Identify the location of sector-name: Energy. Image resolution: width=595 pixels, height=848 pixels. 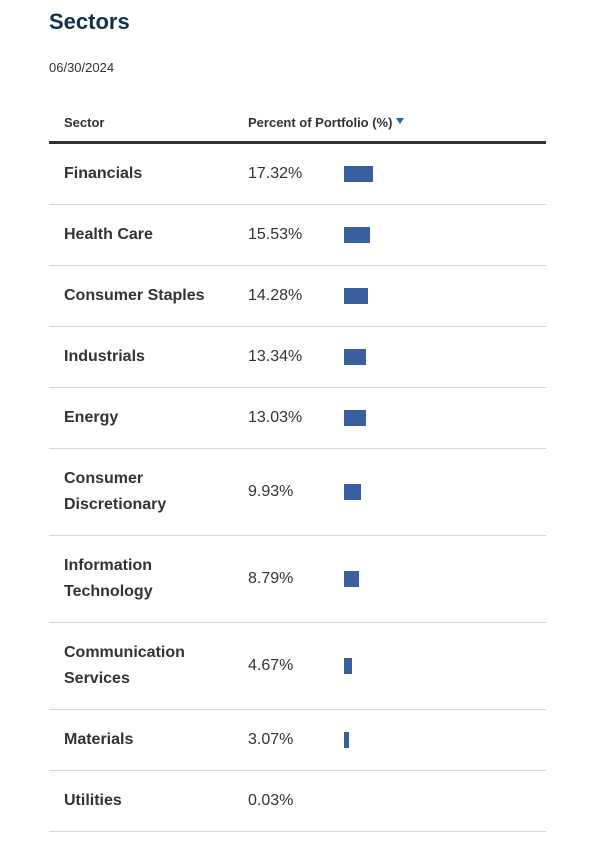
(91, 417).